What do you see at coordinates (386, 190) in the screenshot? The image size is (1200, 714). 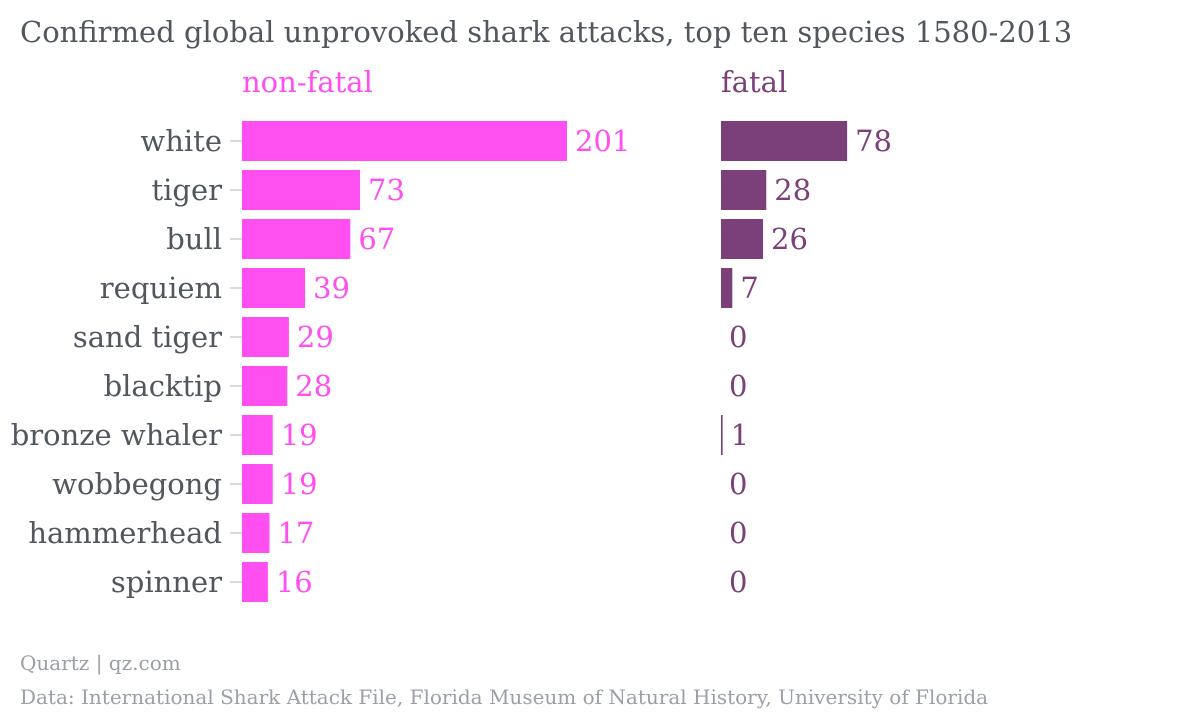 I see `data-label: 73` at bounding box center [386, 190].